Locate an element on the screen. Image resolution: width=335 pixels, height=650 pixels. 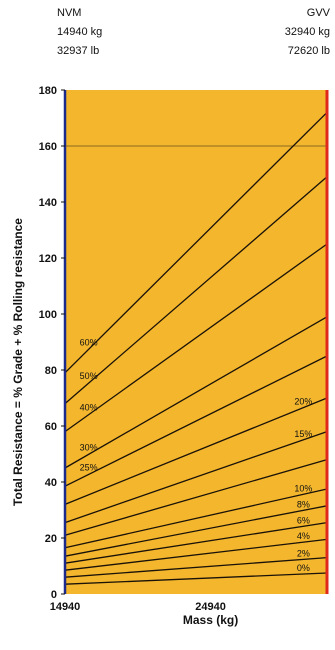
y-tick-label: 0 is located at coordinates (54, 595).